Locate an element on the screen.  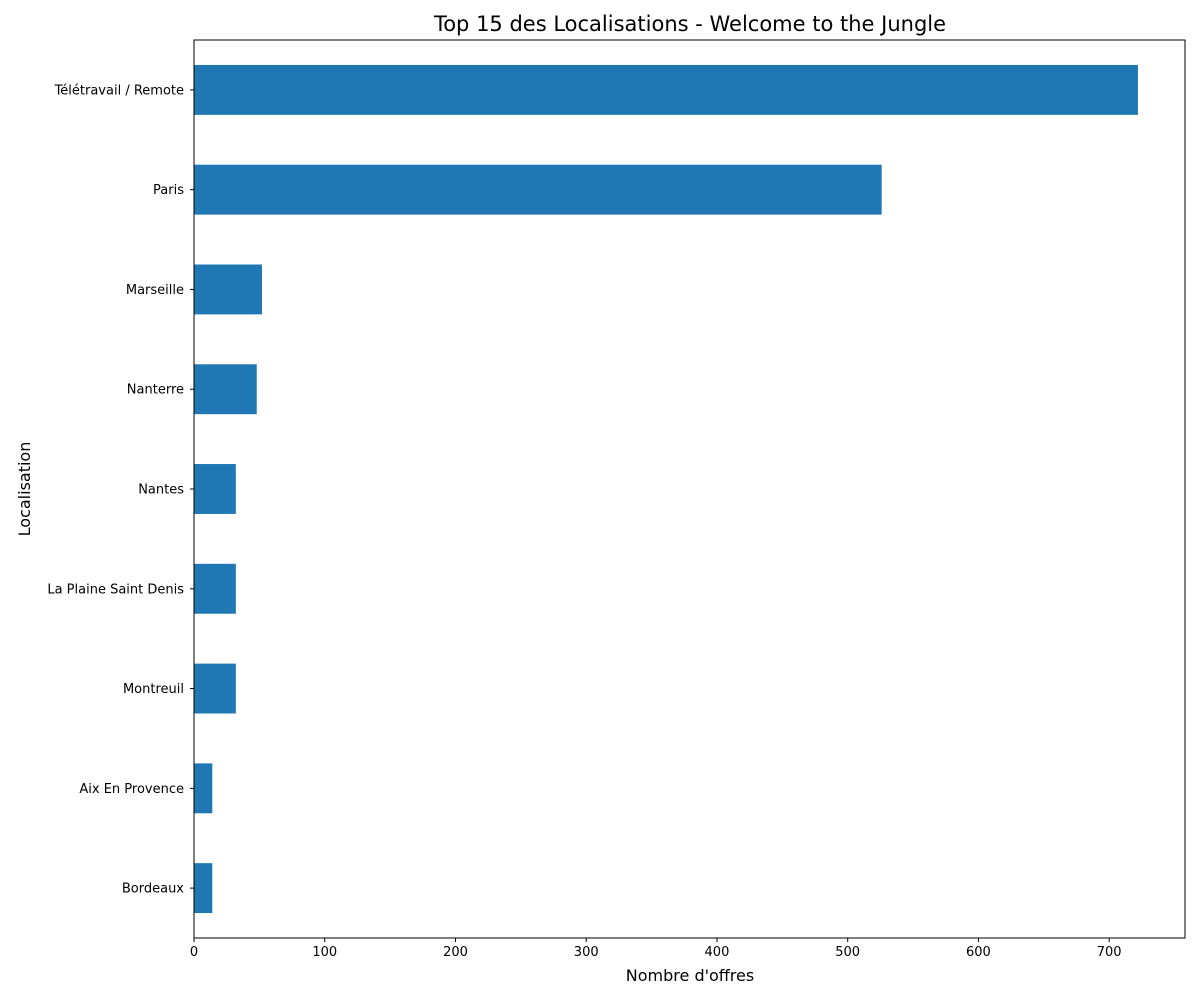
x-tick-label-5: 500 is located at coordinates (847, 952).